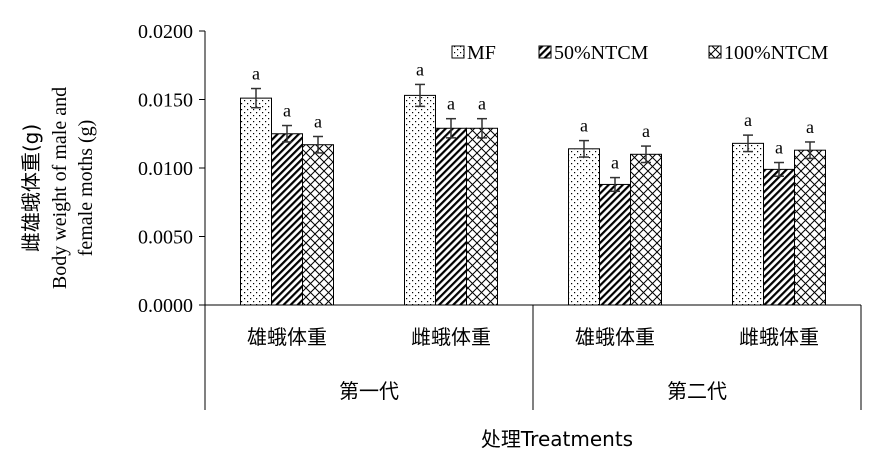 This screenshot has height=463, width=886. Describe the element at coordinates (557, 439) in the screenshot. I see `x-axis-title: 处理Treatments` at that location.